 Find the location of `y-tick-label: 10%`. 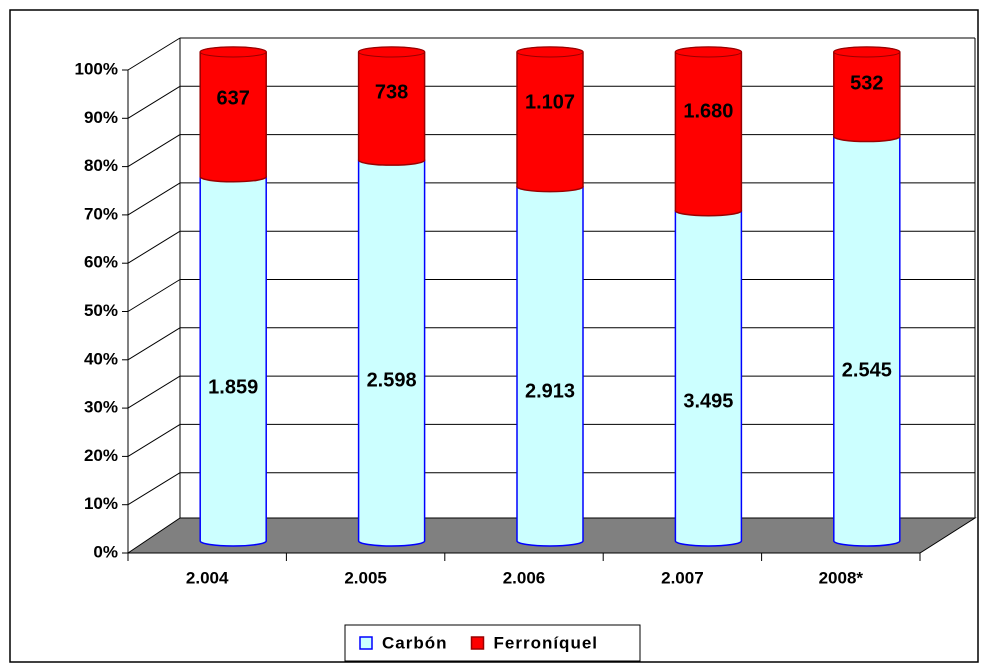

y-tick-label: 10% is located at coordinates (101, 503).